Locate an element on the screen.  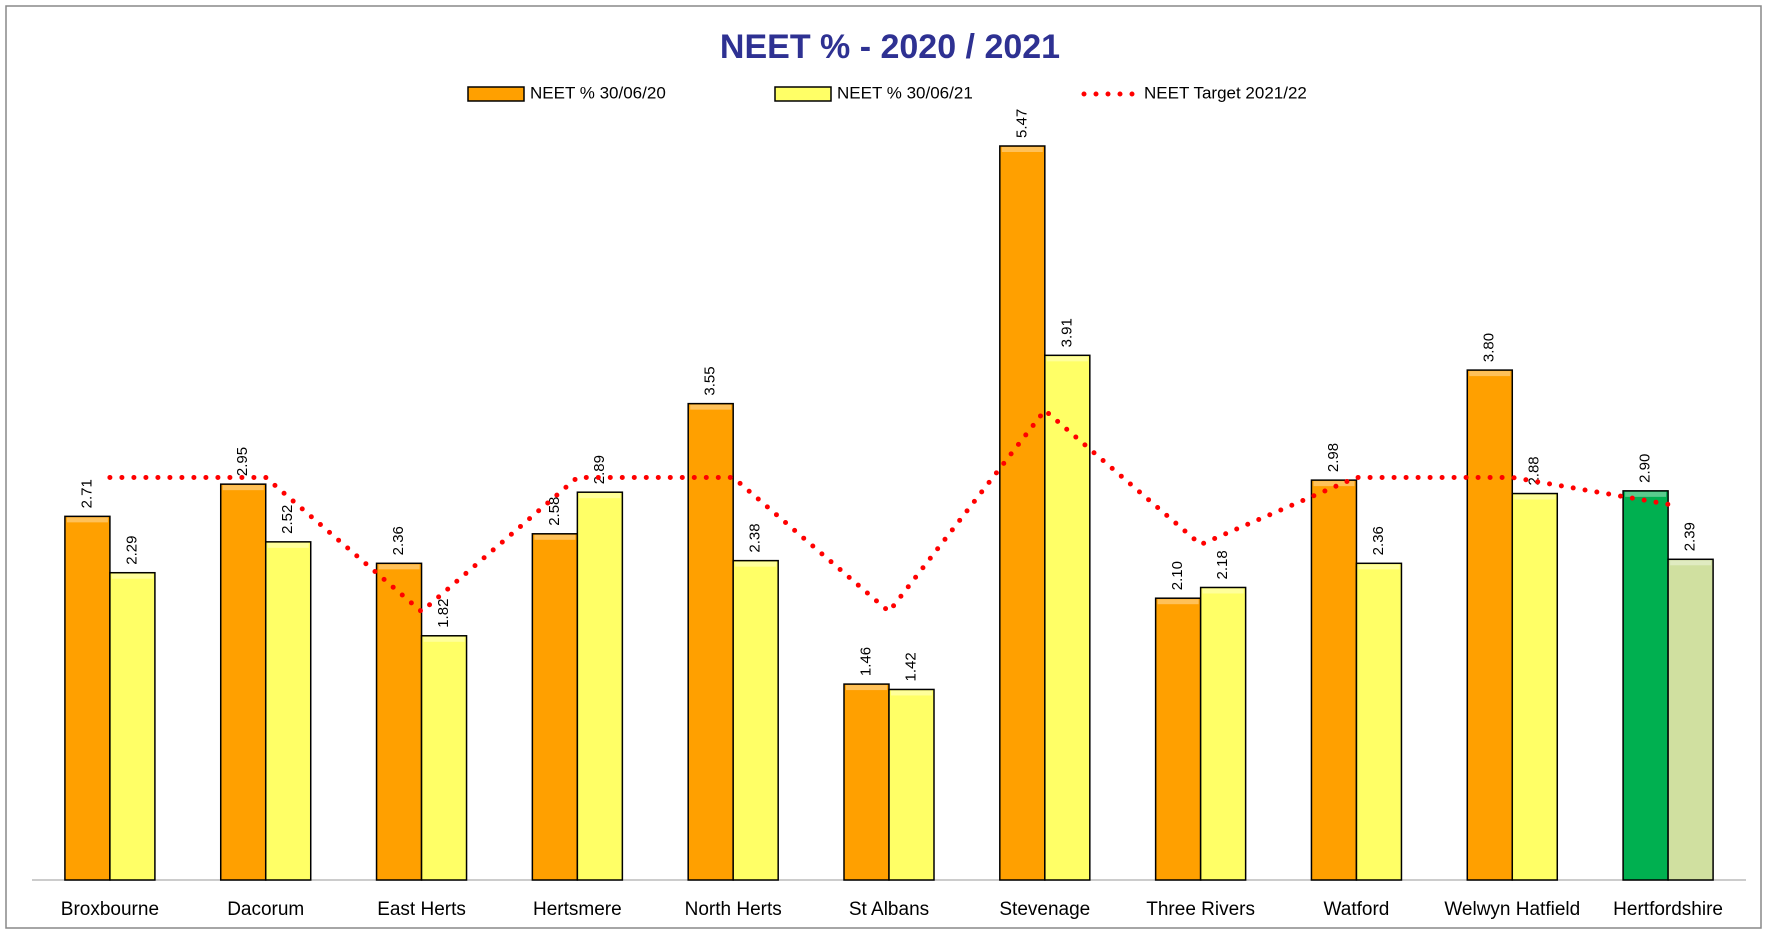
legend-label: NEET % 30/06/20 is located at coordinates (598, 92).